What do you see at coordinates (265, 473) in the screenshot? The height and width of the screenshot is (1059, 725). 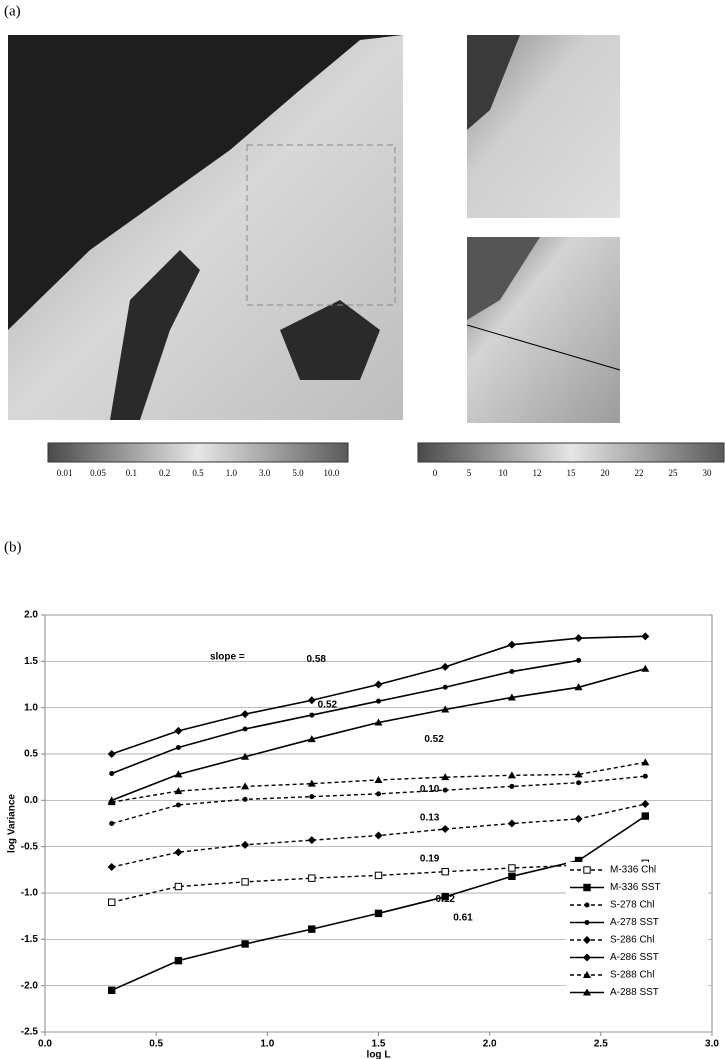 I see `colorbar-label: 3.0` at bounding box center [265, 473].